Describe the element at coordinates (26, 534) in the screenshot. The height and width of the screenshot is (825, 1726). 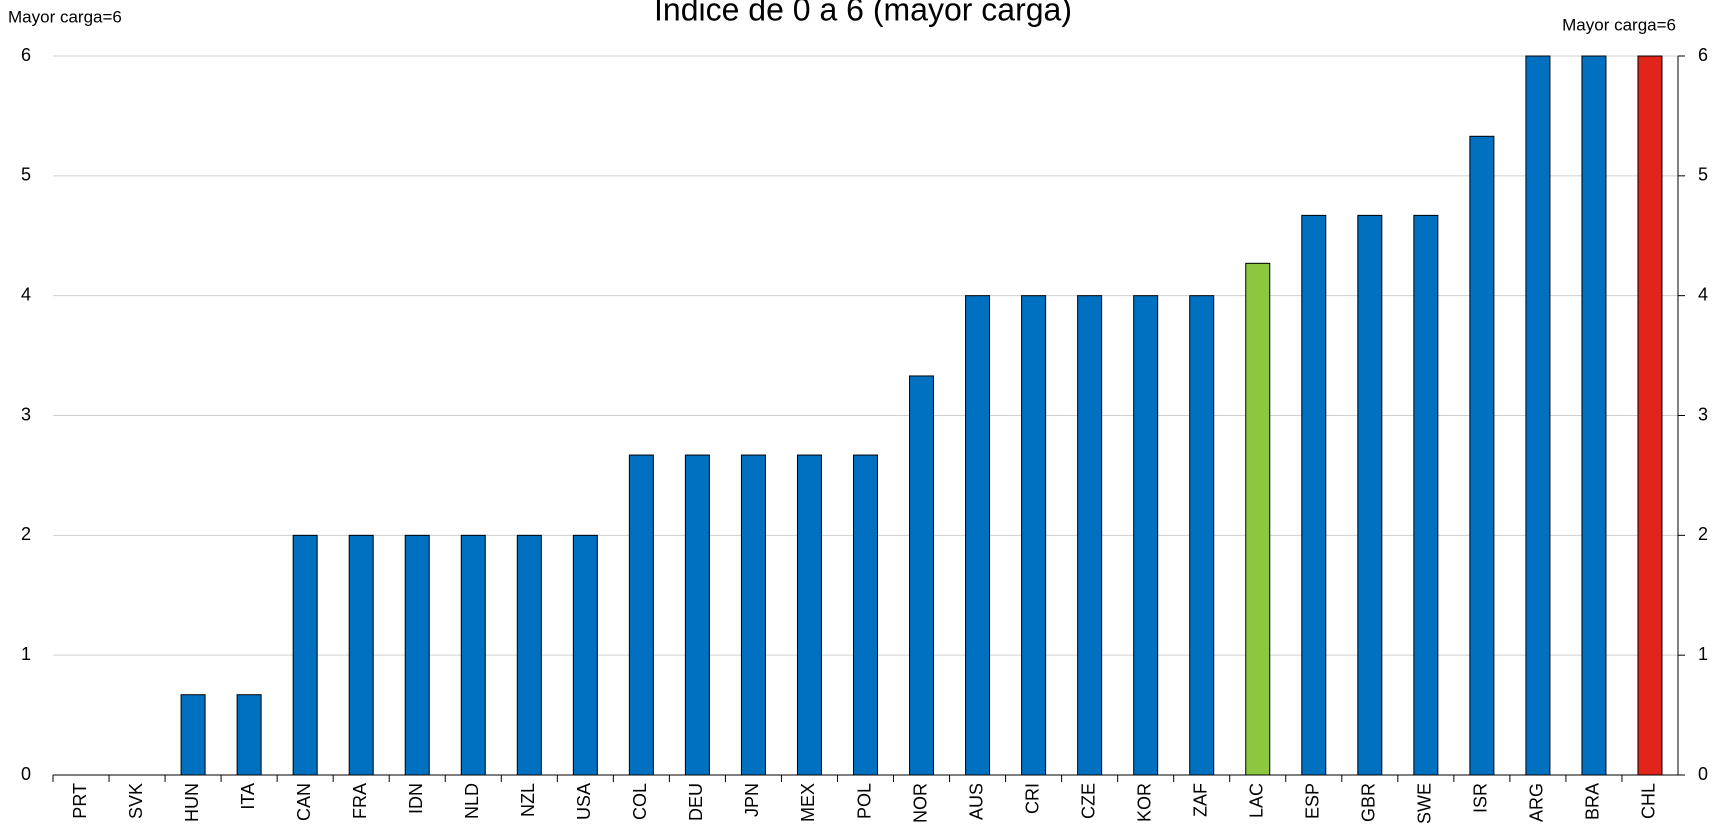
I see `y-tick-label: 2` at that location.